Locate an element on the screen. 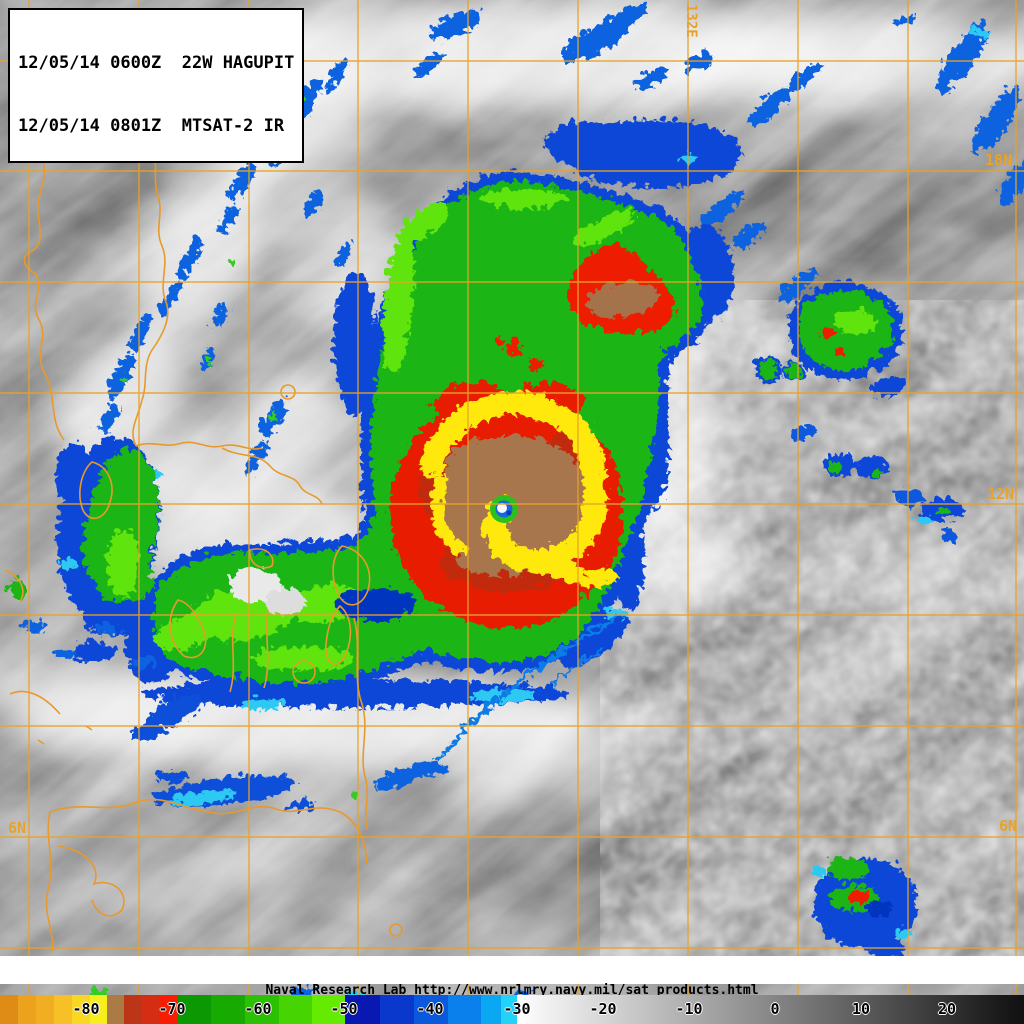 This screenshot has width=1024, height=1024. colorbar-tick: -20 is located at coordinates (603, 1009).